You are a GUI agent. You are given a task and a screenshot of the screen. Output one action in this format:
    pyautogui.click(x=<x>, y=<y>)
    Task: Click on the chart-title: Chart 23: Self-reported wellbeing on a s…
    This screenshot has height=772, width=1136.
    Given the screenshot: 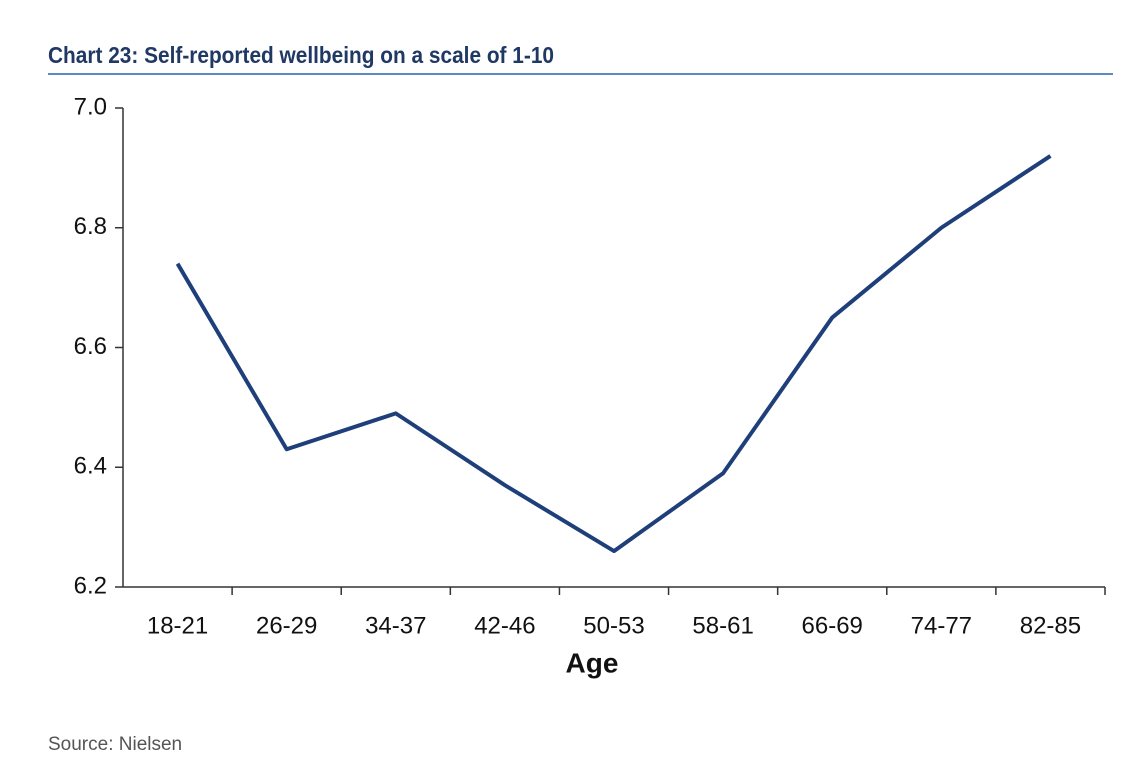 What is the action you would take?
    pyautogui.click(x=301, y=55)
    